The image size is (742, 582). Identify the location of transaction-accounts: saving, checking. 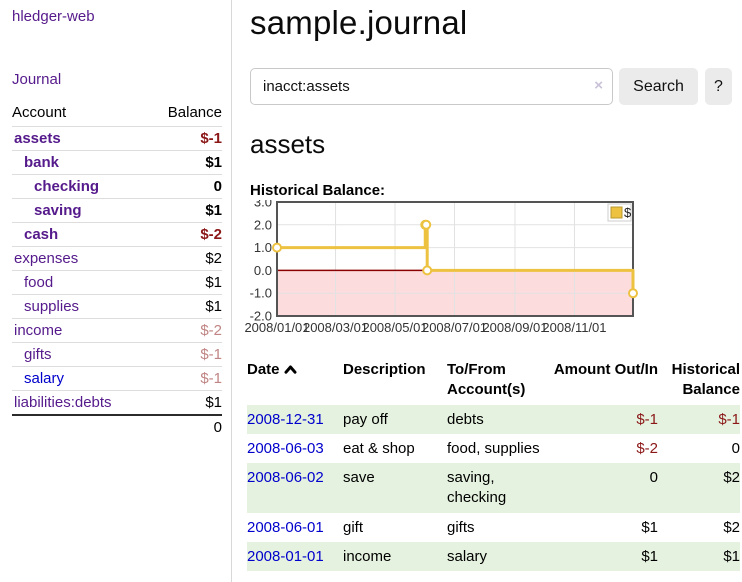
(477, 488).